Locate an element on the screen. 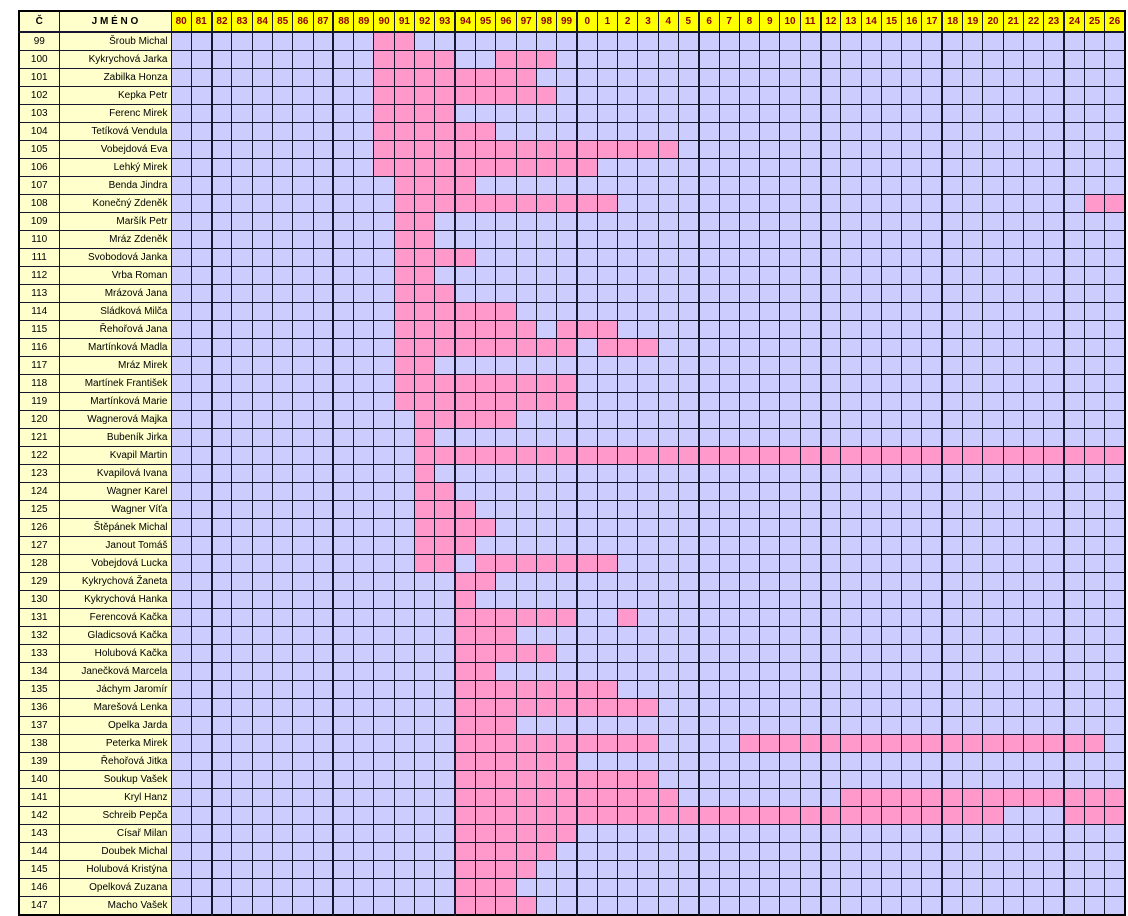 The width and height of the screenshot is (1128, 916). row-number-cell: 125 is located at coordinates (39, 509).